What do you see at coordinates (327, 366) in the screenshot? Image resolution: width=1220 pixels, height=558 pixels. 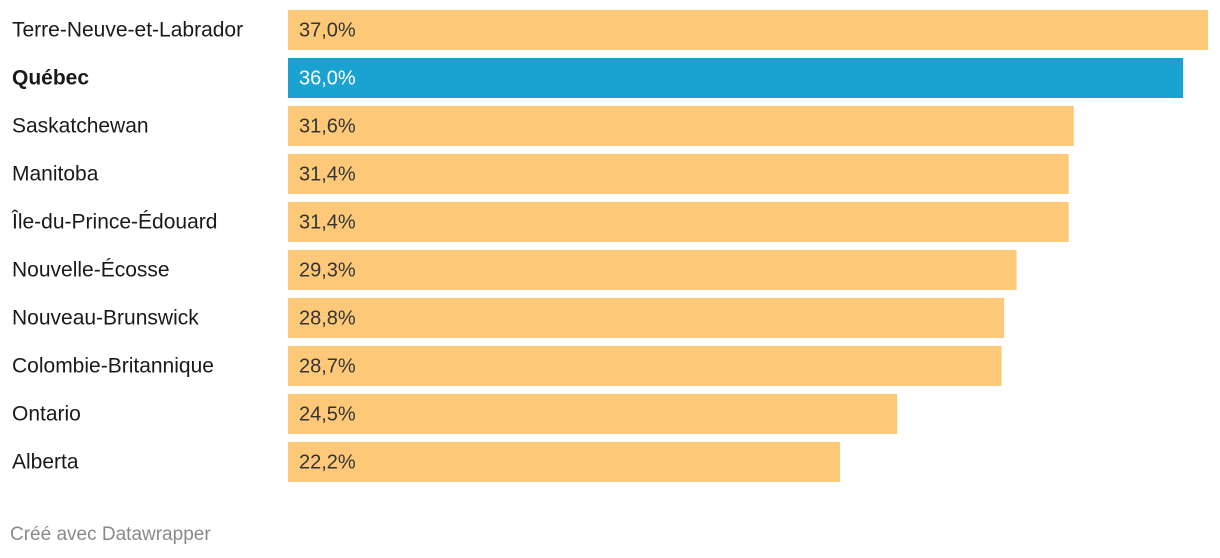 I see `value-label: 28,7%` at bounding box center [327, 366].